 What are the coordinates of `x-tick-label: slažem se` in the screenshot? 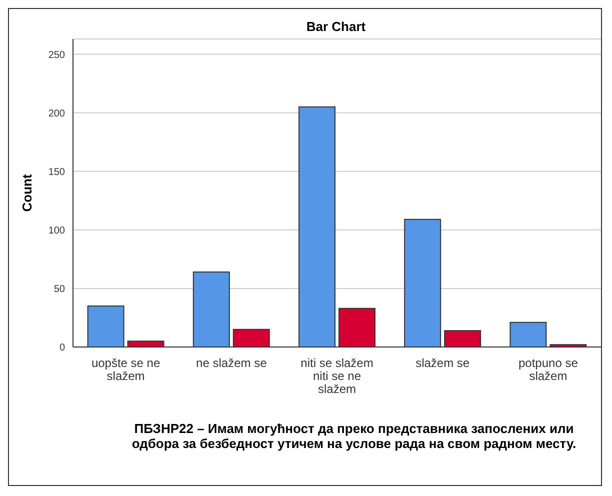 It's located at (443, 363).